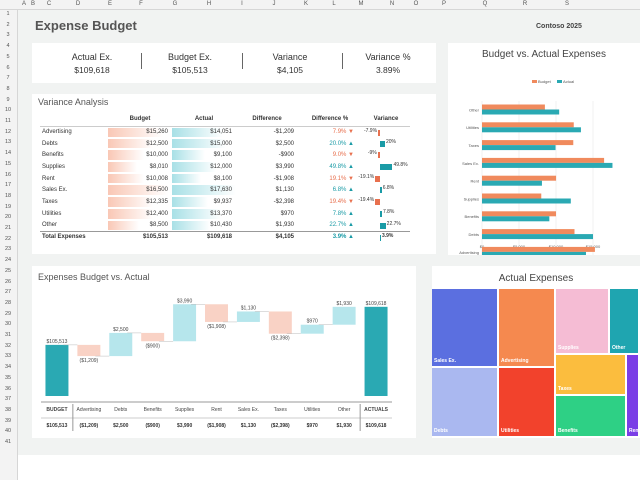  I want to click on row-header: 34, so click(8, 367).